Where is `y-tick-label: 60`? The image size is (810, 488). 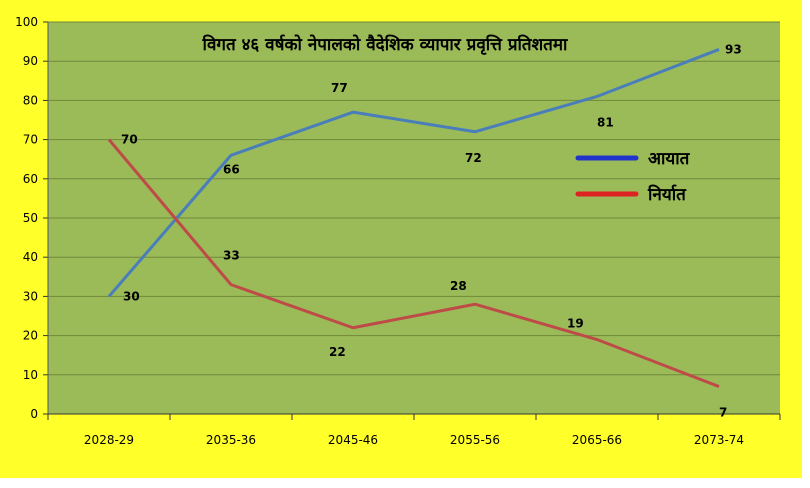 y-tick-label: 60 is located at coordinates (30, 179).